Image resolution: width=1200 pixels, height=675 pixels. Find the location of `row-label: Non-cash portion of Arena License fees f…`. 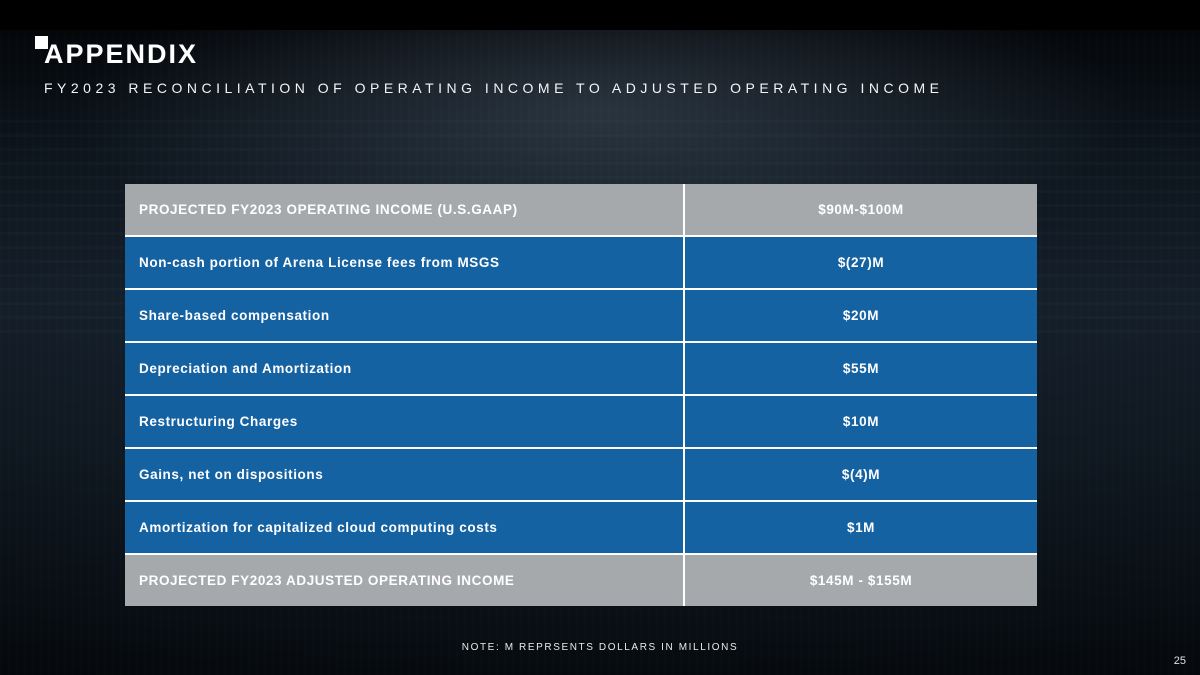

row-label: Non-cash portion of Arena License fees f… is located at coordinates (405, 262).